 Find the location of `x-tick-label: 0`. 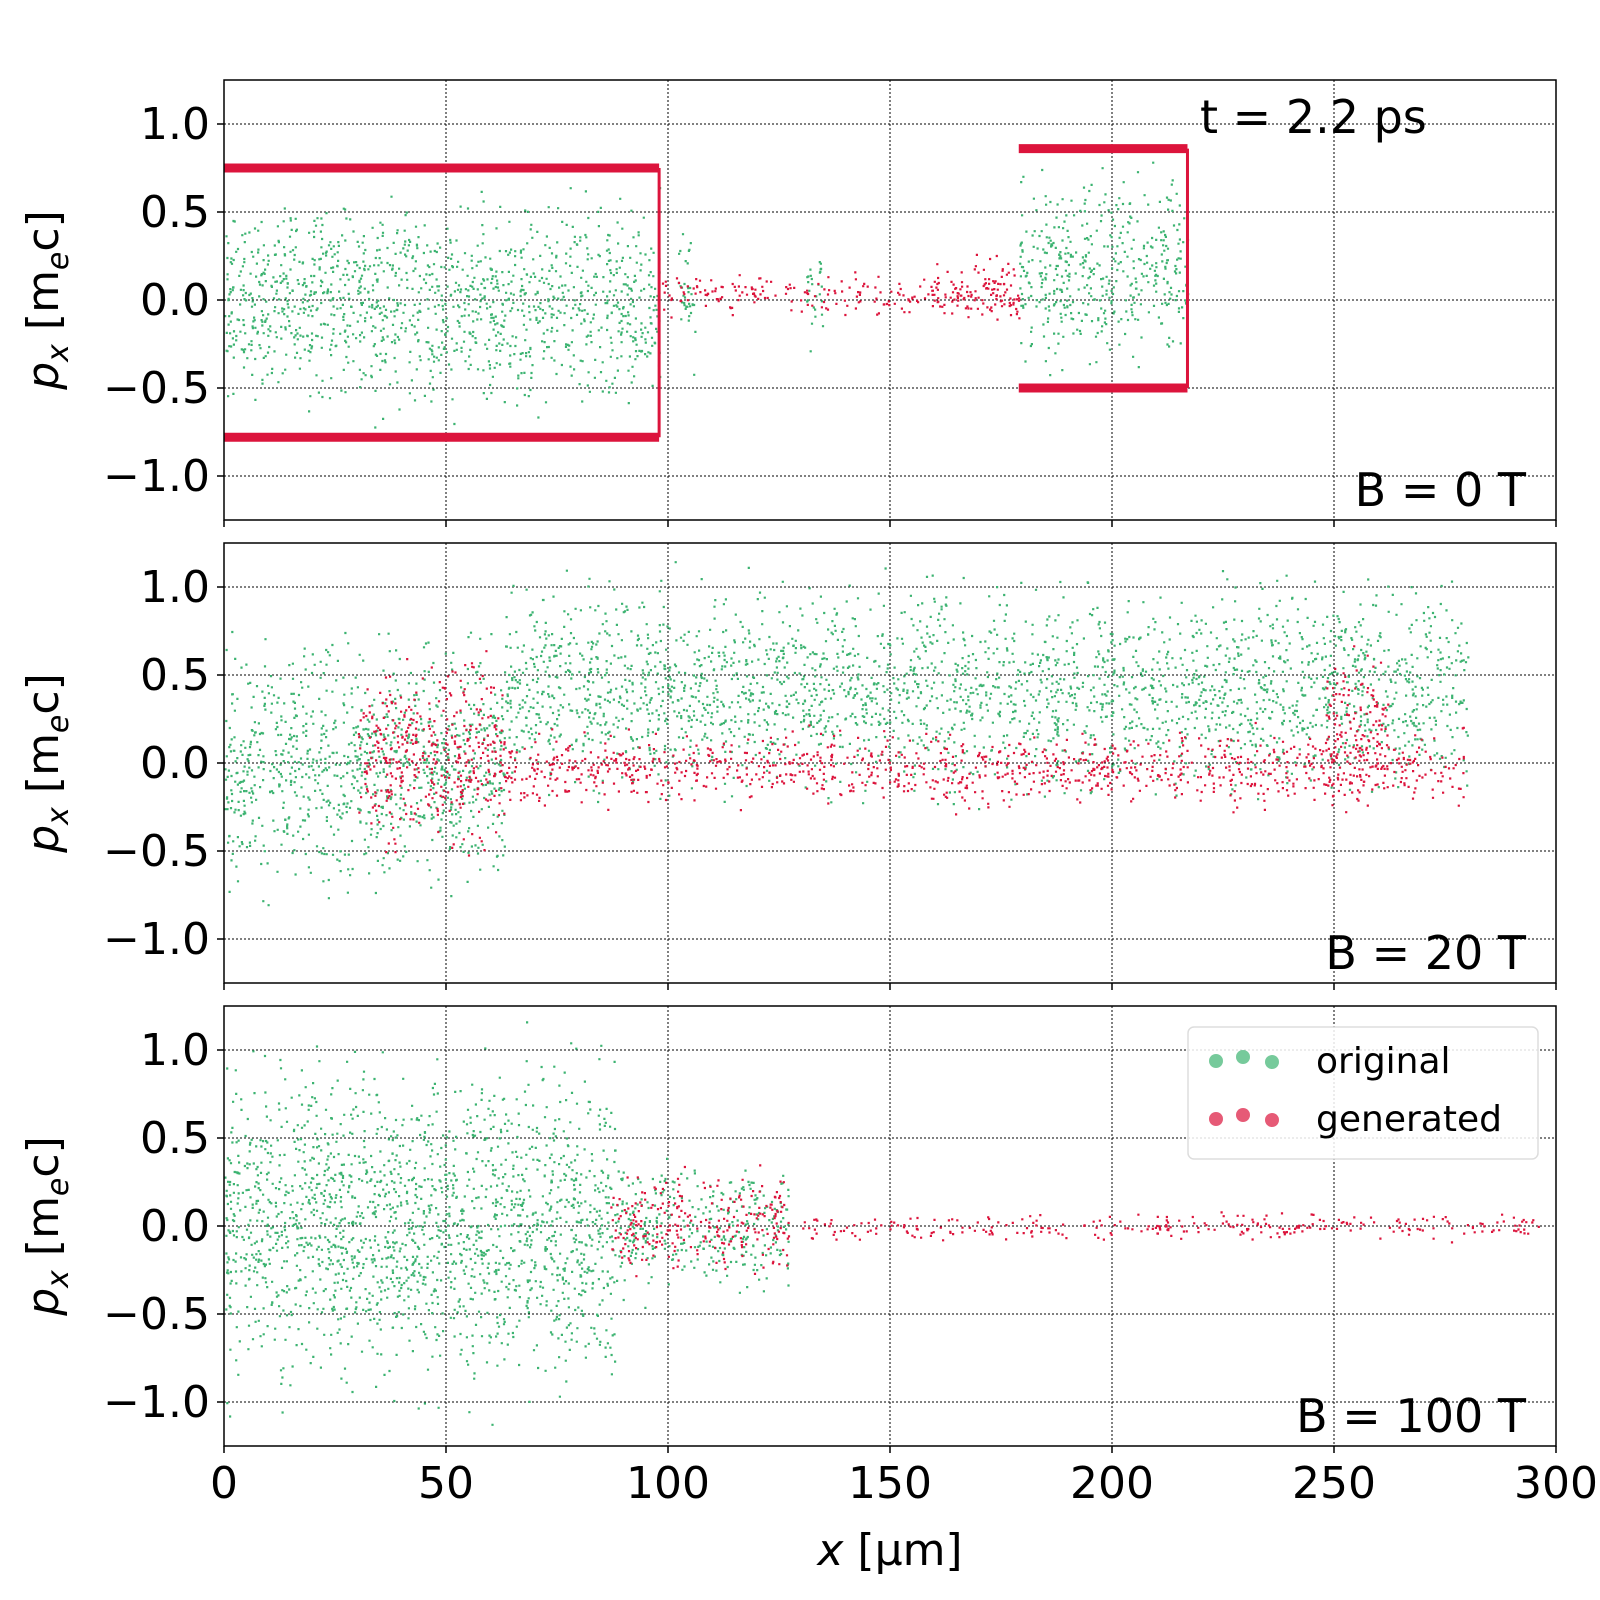

x-tick-label: 0 is located at coordinates (224, 1483).